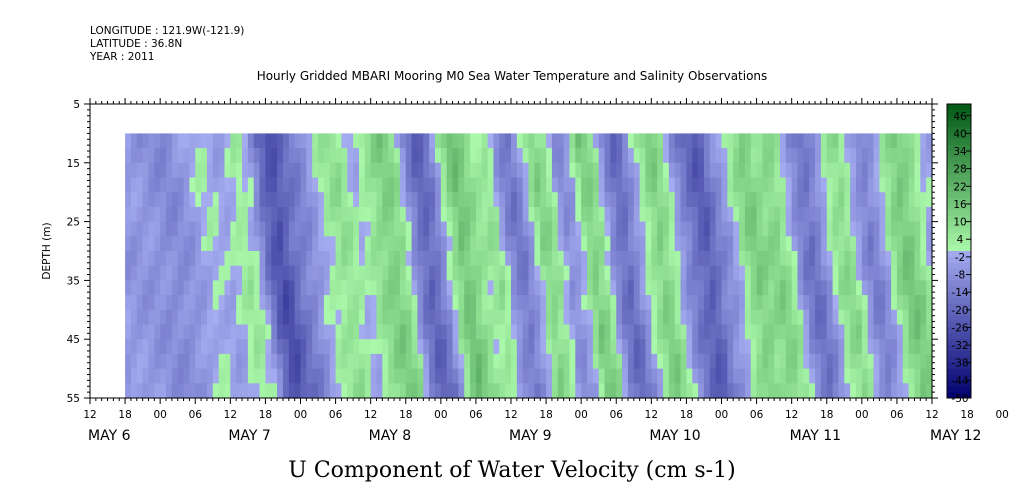 The width and height of the screenshot is (1009, 504). What do you see at coordinates (960, 276) in the screenshot?
I see `colorbar-label: -8` at bounding box center [960, 276].